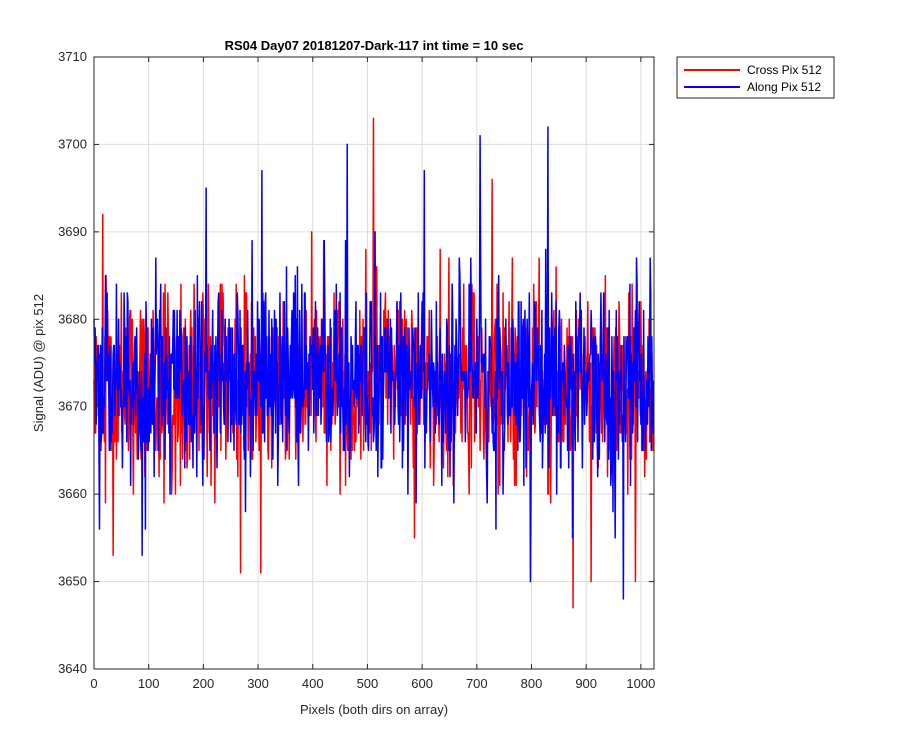 The height and width of the screenshot is (750, 900). What do you see at coordinates (586, 683) in the screenshot?
I see `x-tick-label: 900` at bounding box center [586, 683].